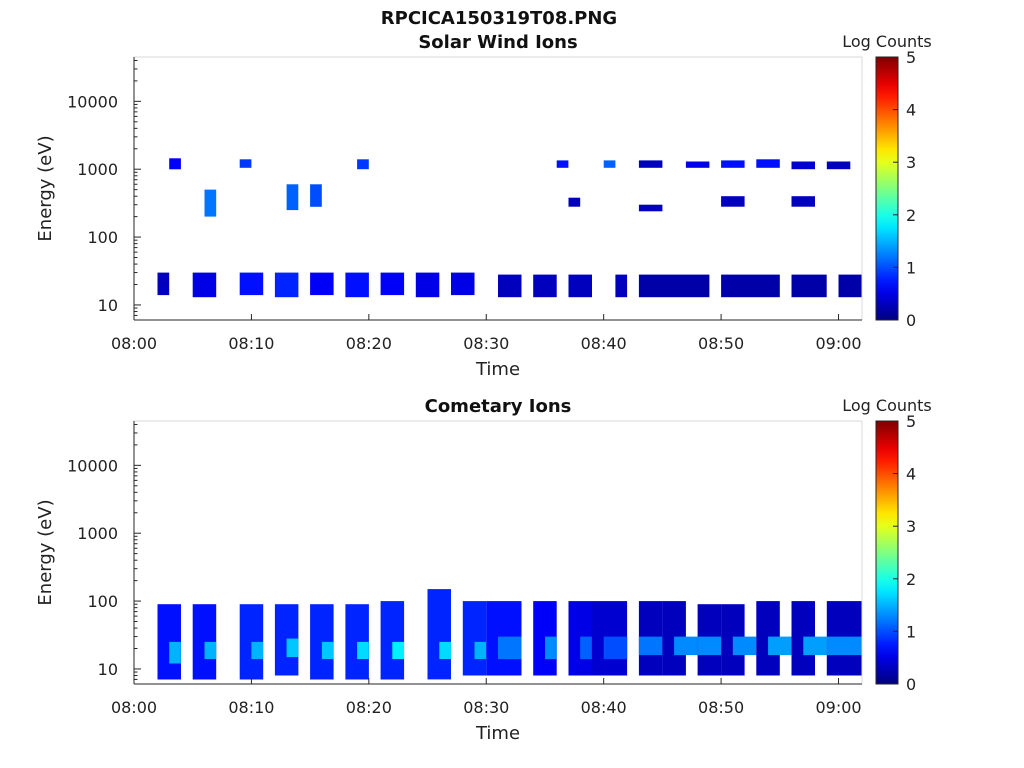 Image resolution: width=1024 pixels, height=768 pixels. Describe the element at coordinates (369, 707) in the screenshot. I see `x-tick-label: 08:20` at that location.